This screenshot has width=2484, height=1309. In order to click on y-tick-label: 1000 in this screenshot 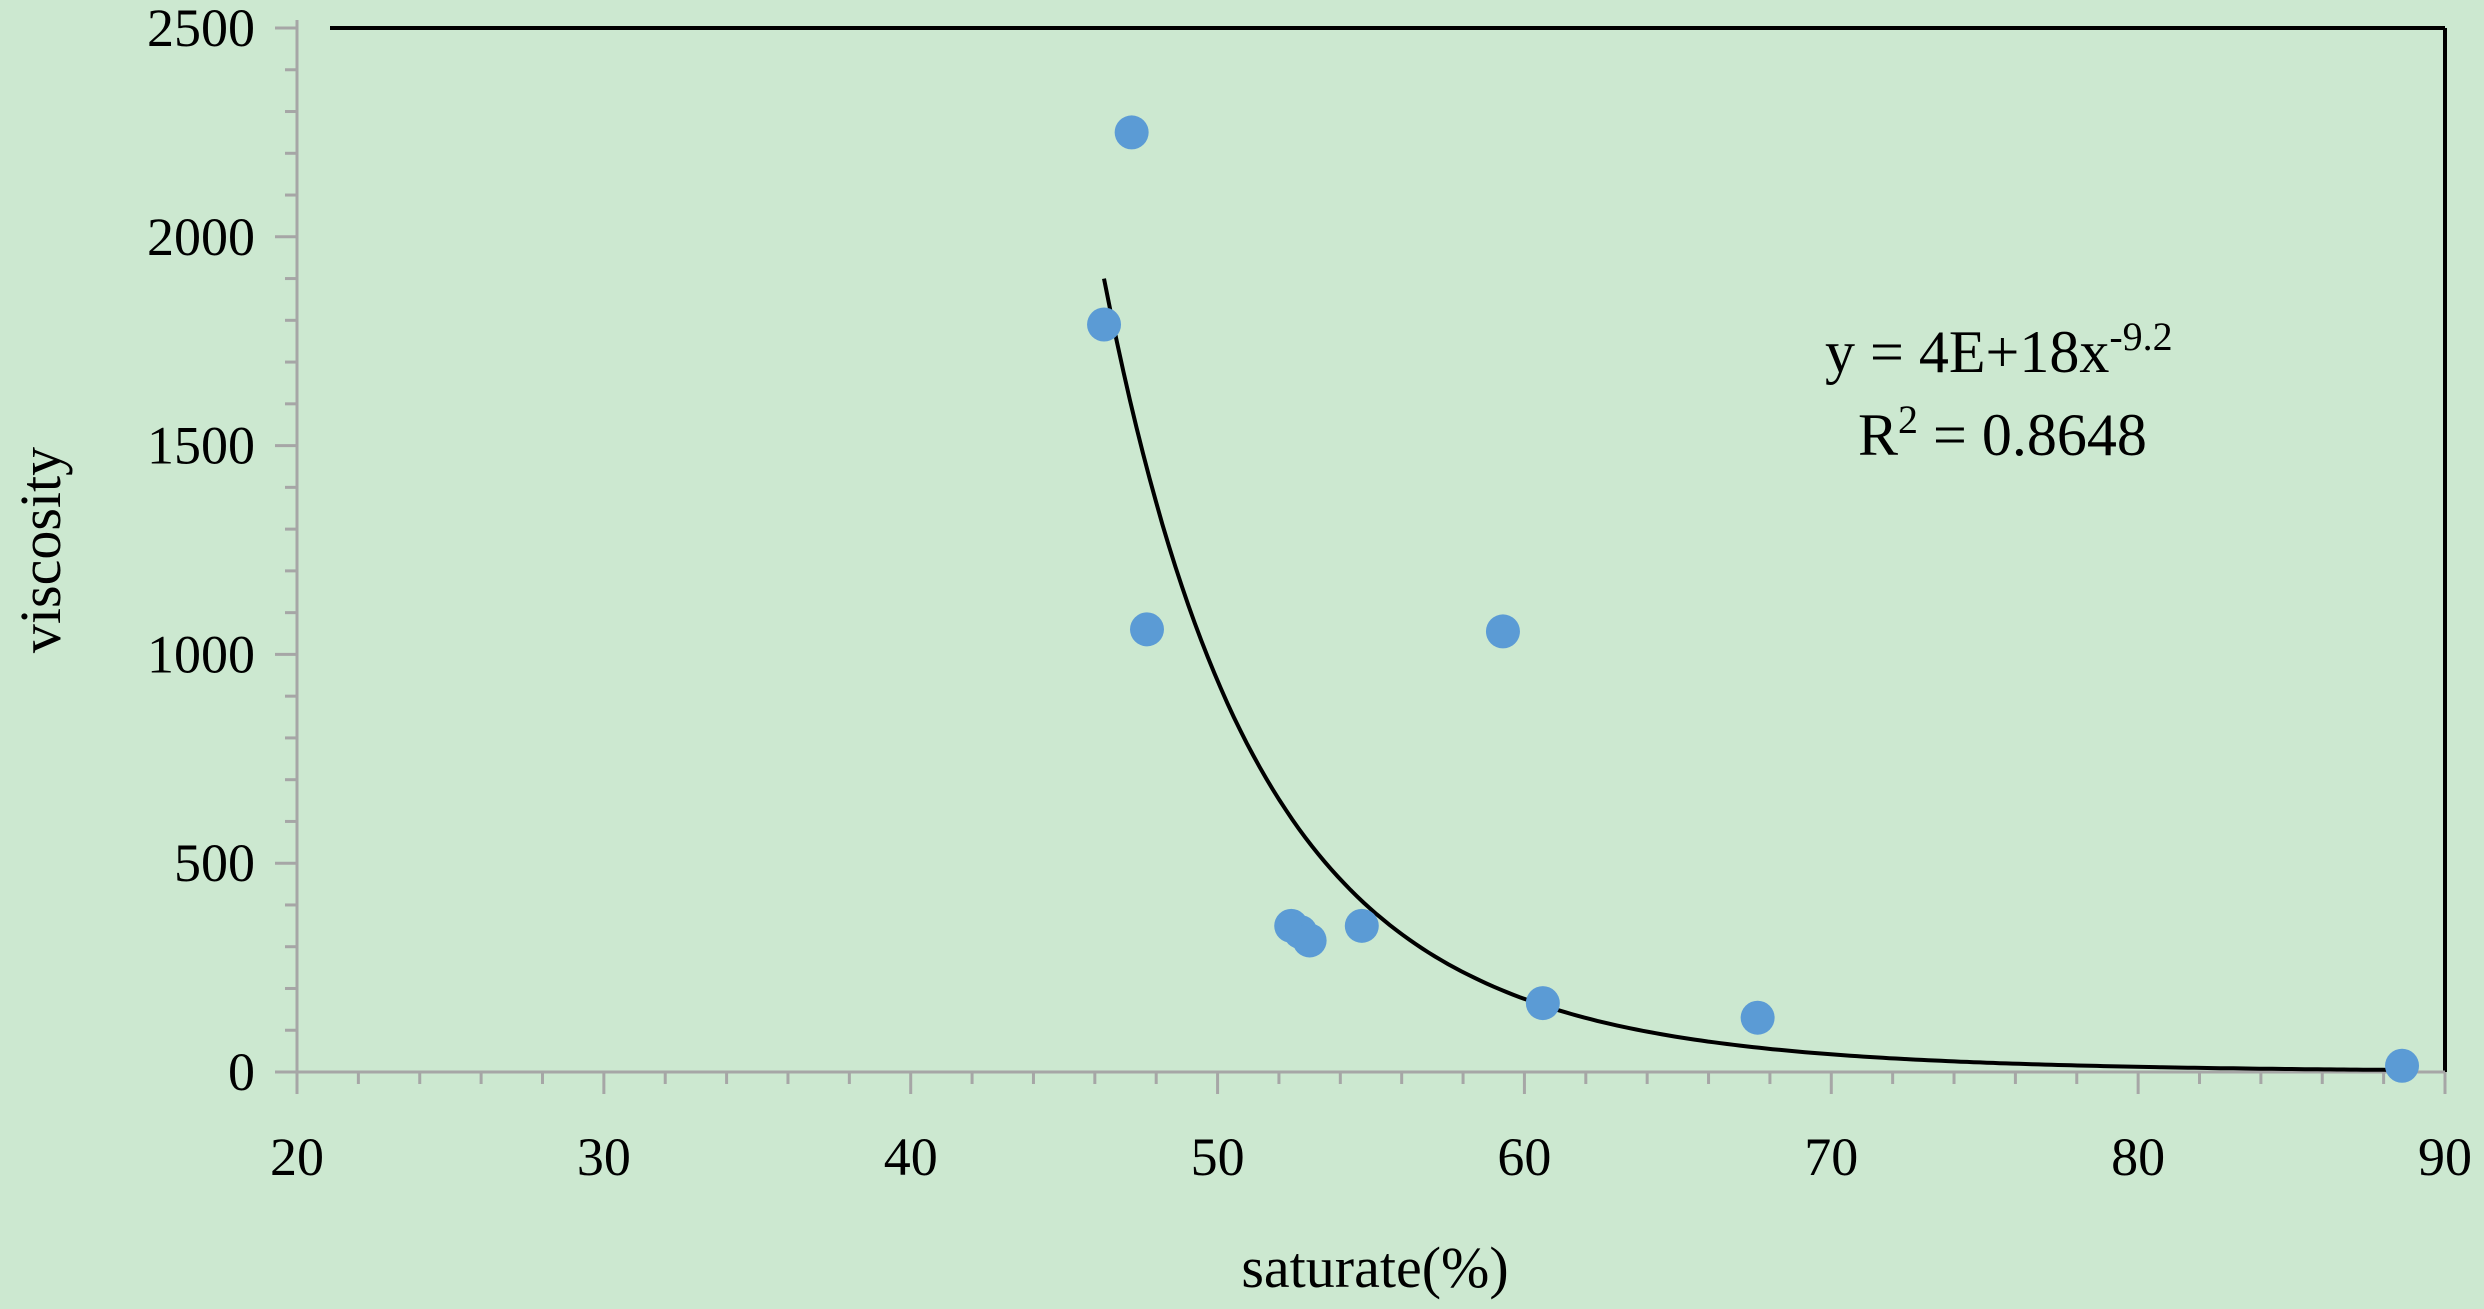, I will do `click(201, 654)`.